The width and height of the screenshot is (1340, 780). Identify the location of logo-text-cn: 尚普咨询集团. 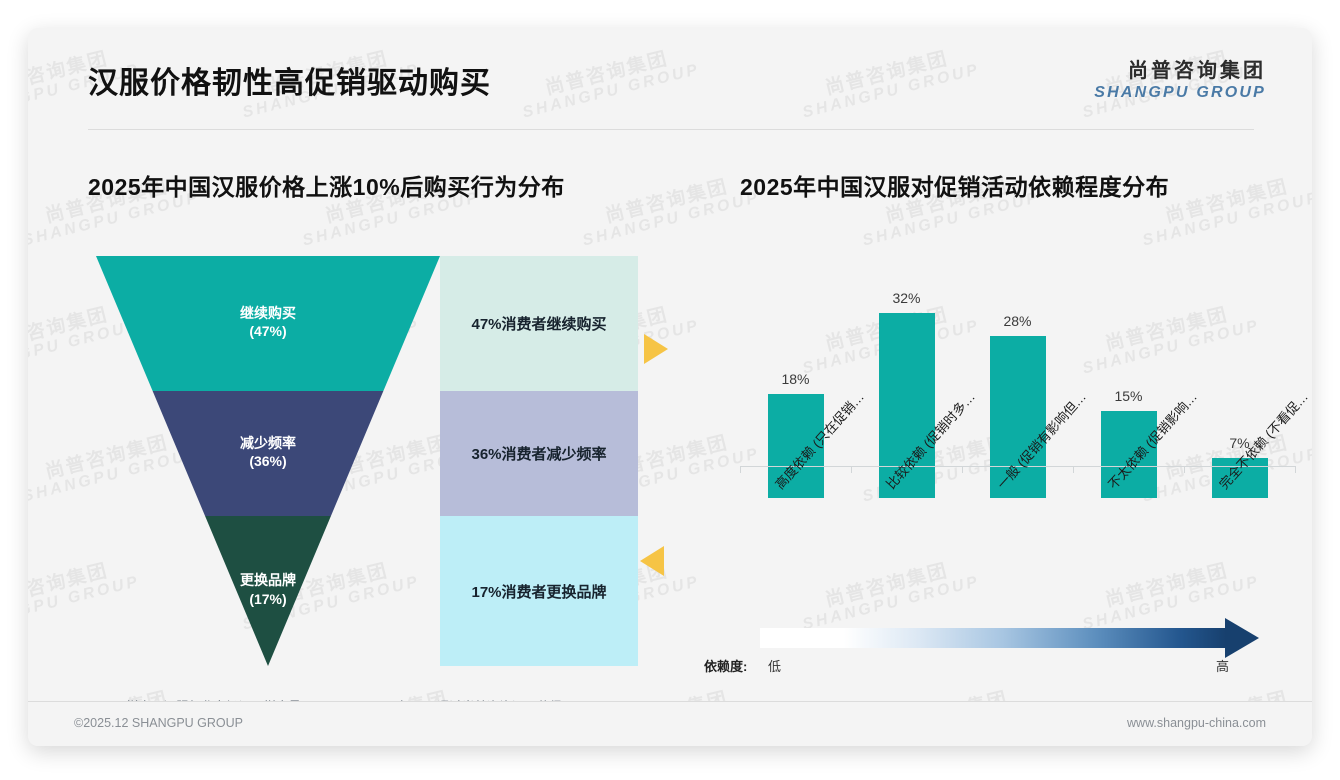
(1197, 71).